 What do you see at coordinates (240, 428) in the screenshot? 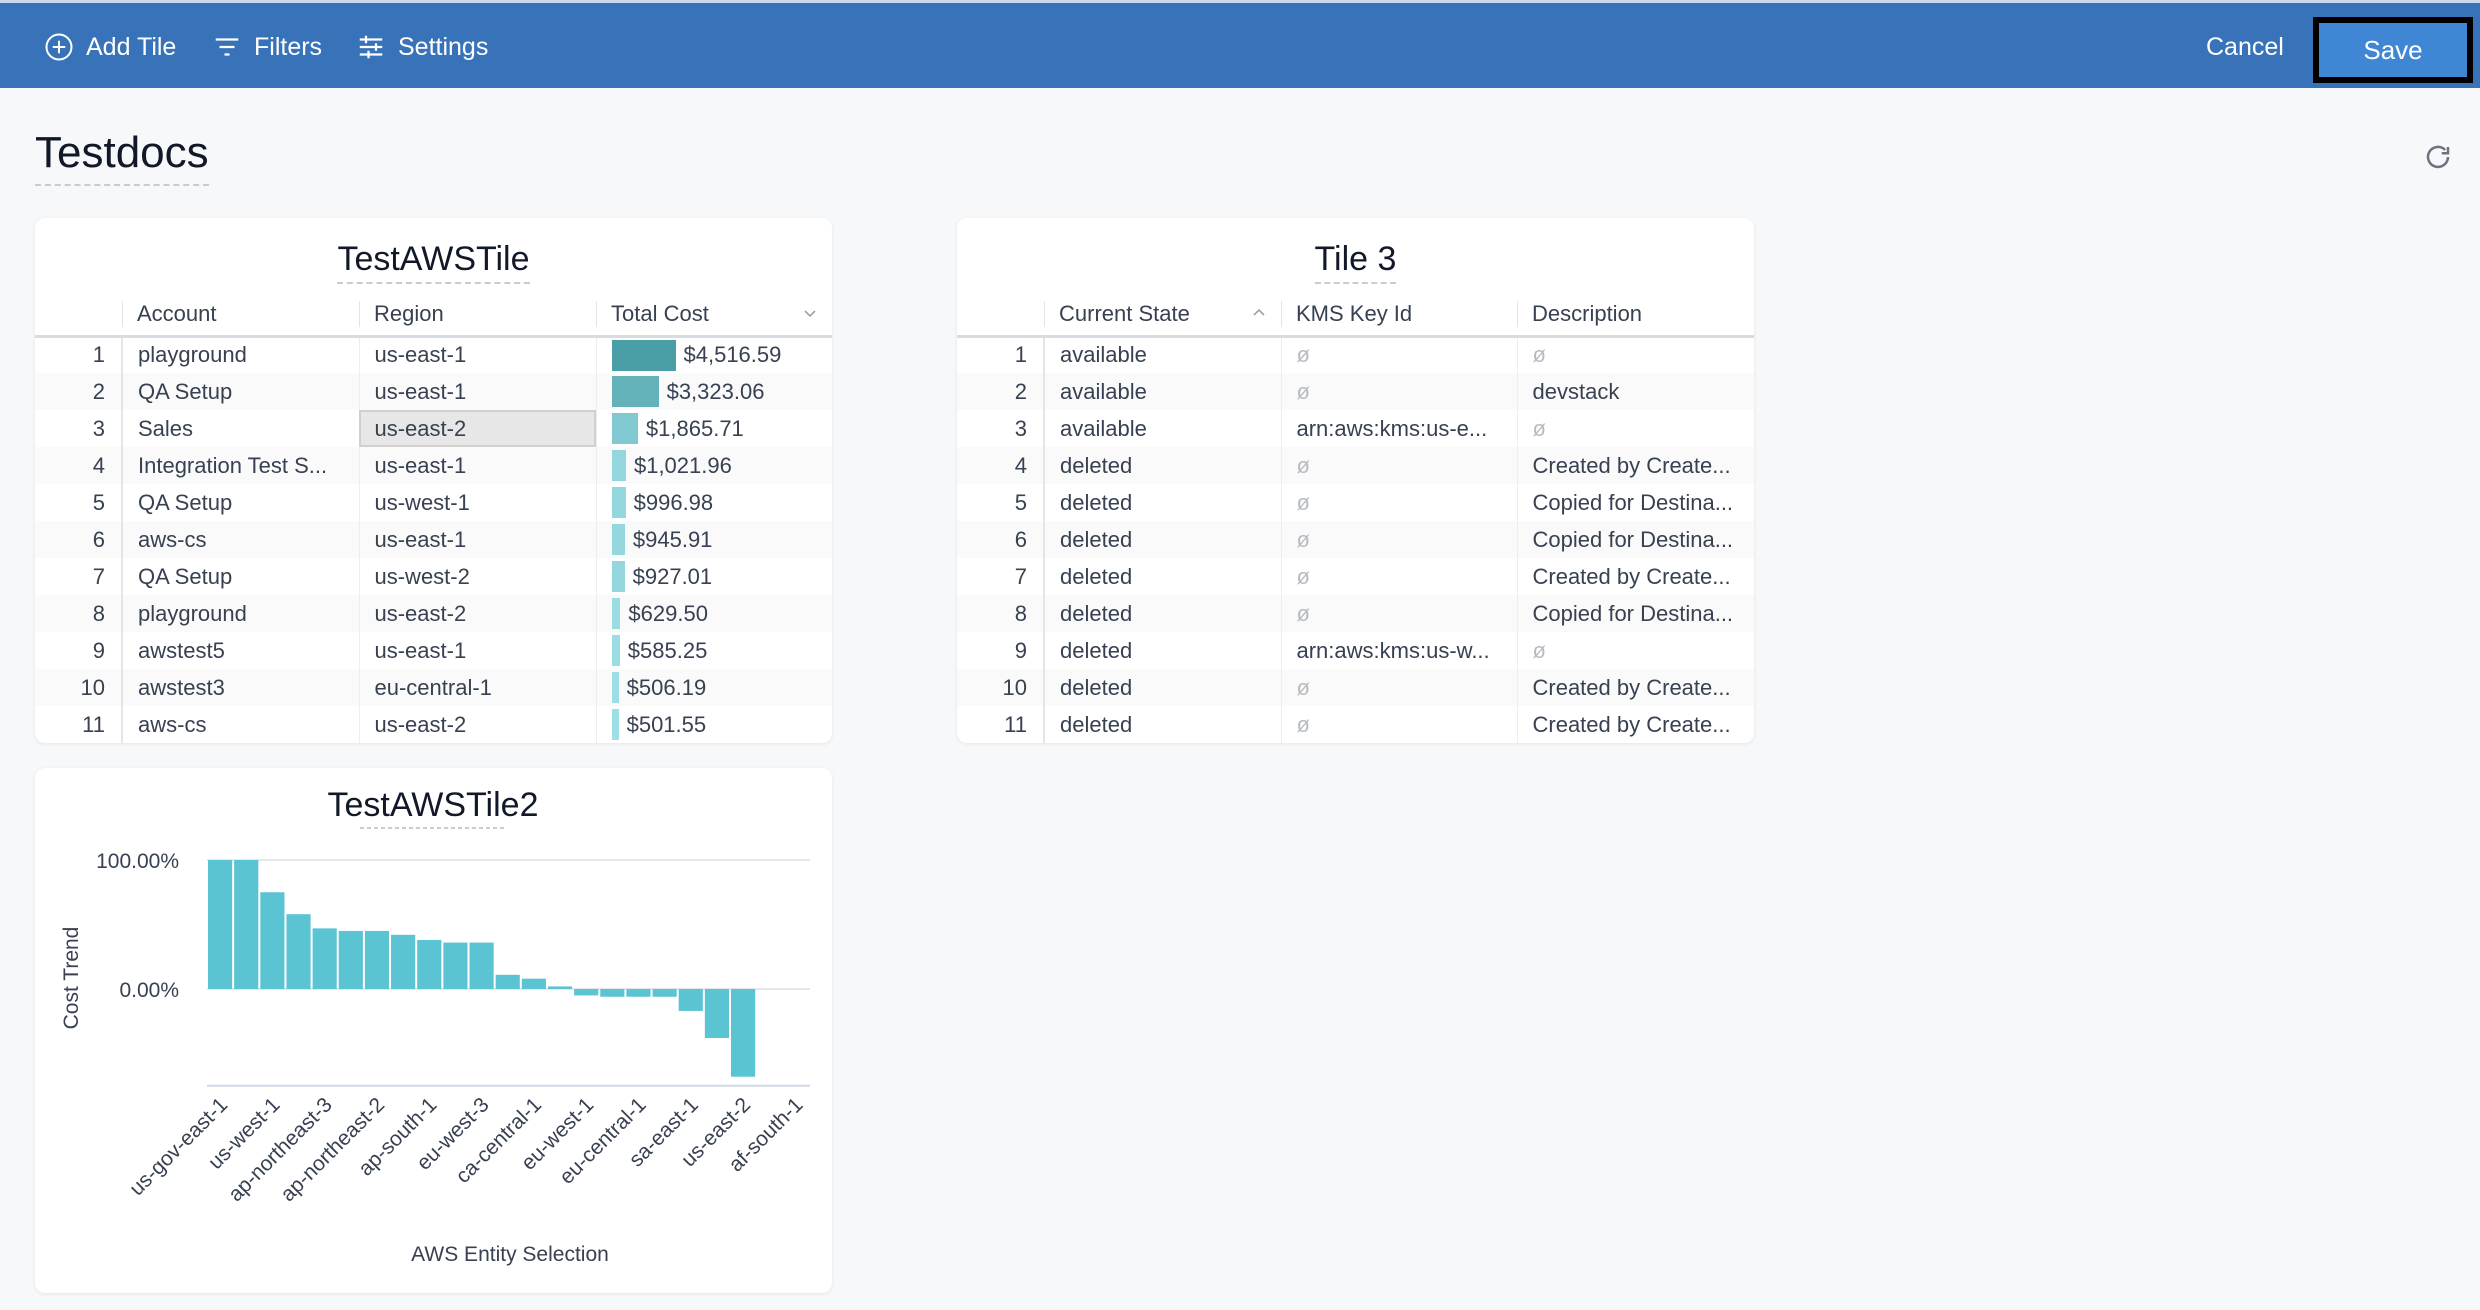
I see `account-cell: Sales` at bounding box center [240, 428].